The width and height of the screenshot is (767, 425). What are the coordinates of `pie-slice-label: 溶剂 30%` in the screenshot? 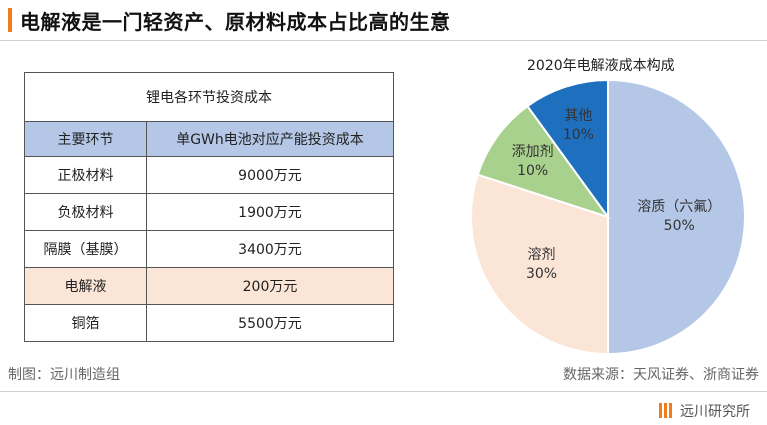 It's located at (541, 265).